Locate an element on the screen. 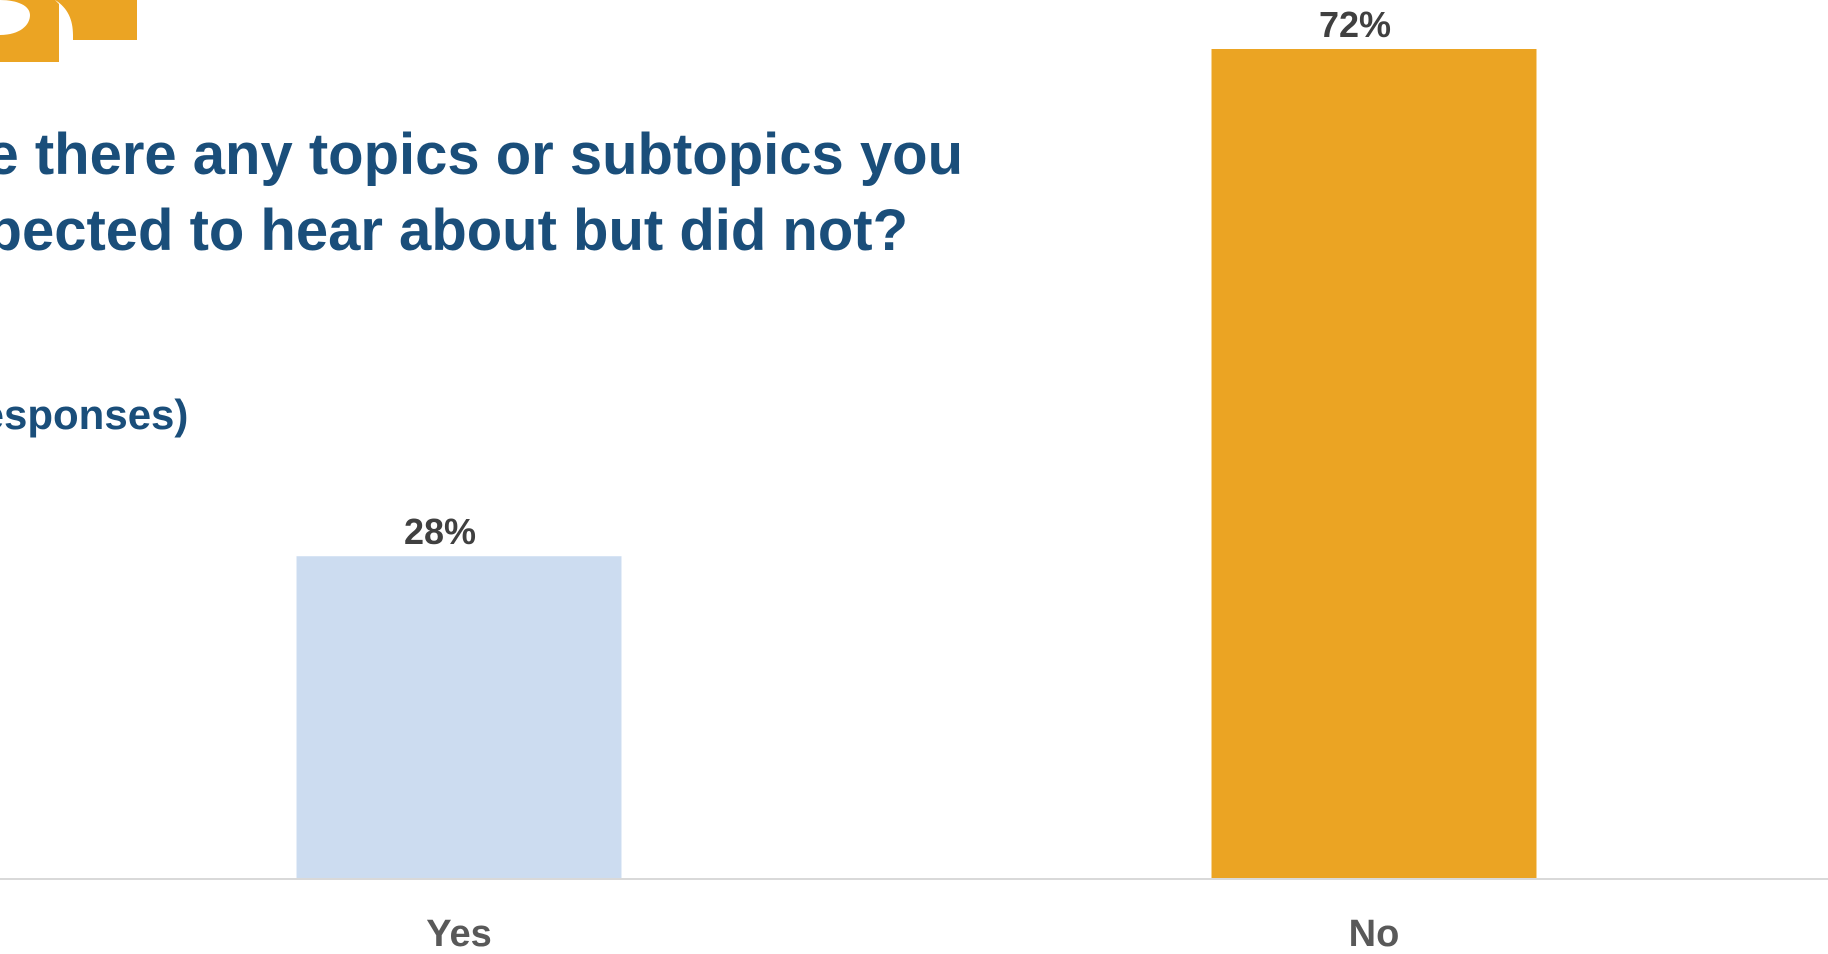 The height and width of the screenshot is (954, 1828). question-title-line-1: Are there any topics or subtopics you is located at coordinates (481, 154).